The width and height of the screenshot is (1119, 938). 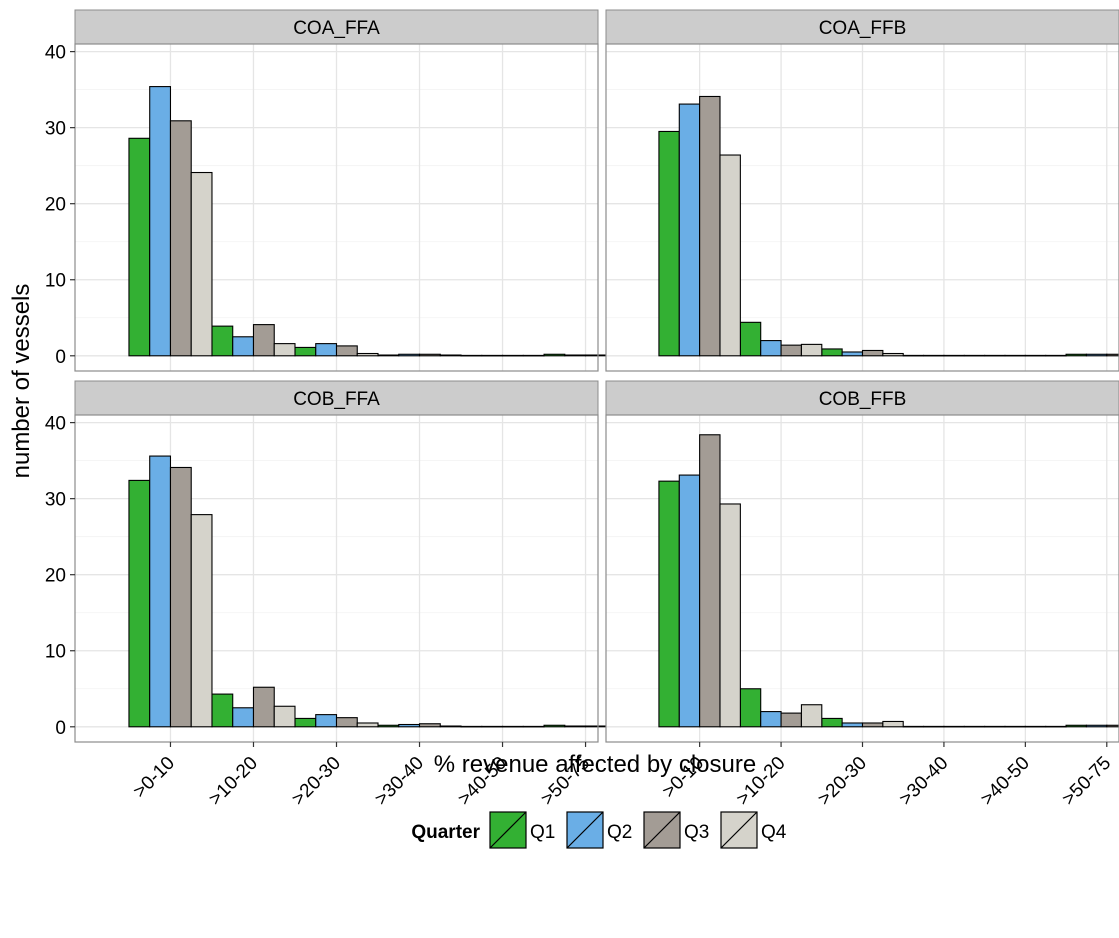 What do you see at coordinates (774, 832) in the screenshot?
I see `legend-label-q4: Q4` at bounding box center [774, 832].